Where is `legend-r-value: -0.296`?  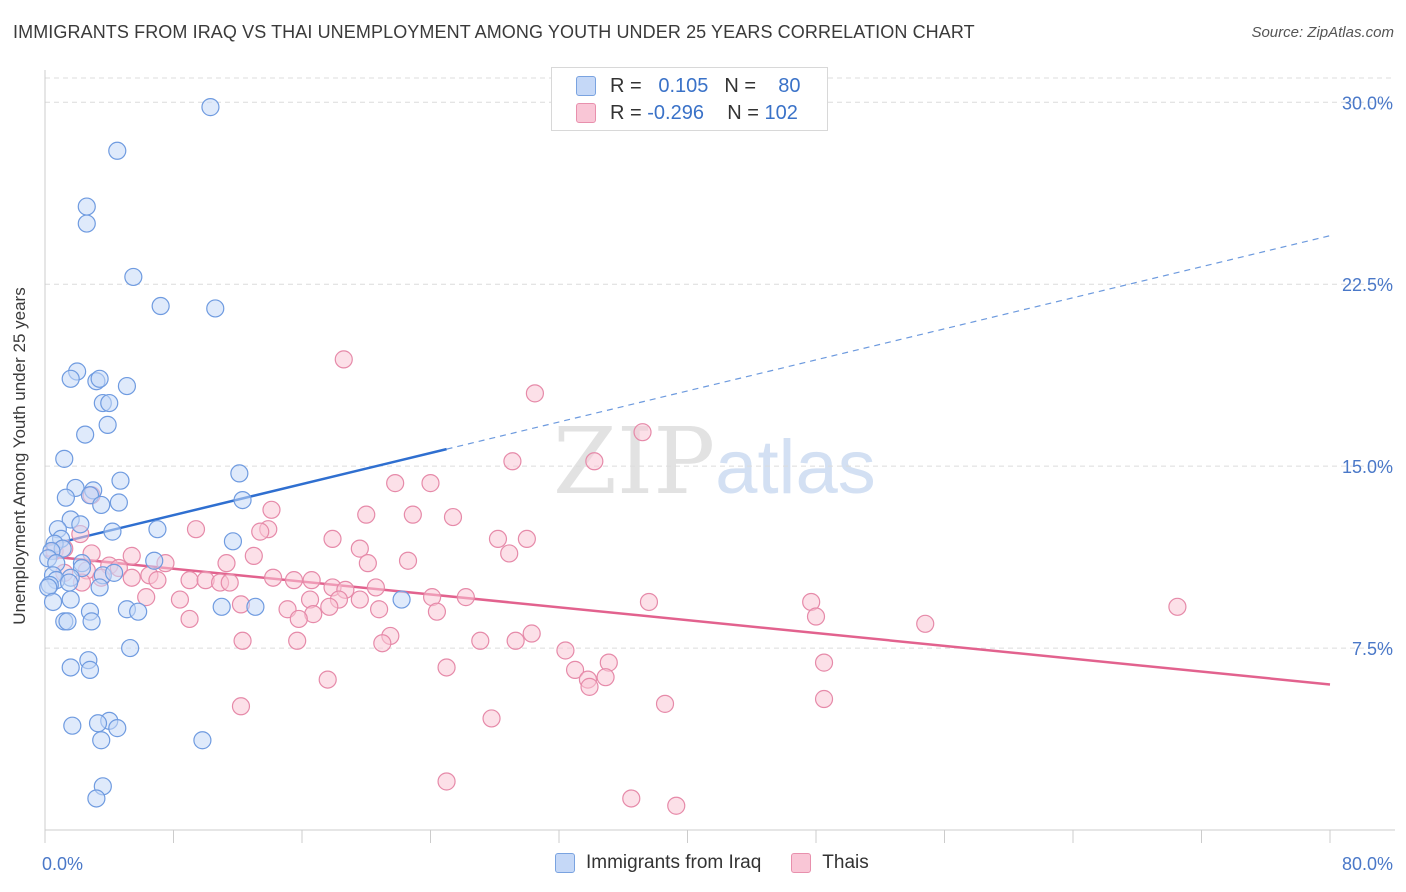
legend-r-value: -0.296 is located at coordinates (675, 112).